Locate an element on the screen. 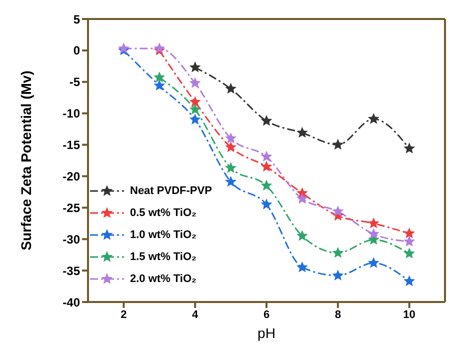 This screenshot has height=354, width=474. y-tick-label: -10 is located at coordinates (71, 113).